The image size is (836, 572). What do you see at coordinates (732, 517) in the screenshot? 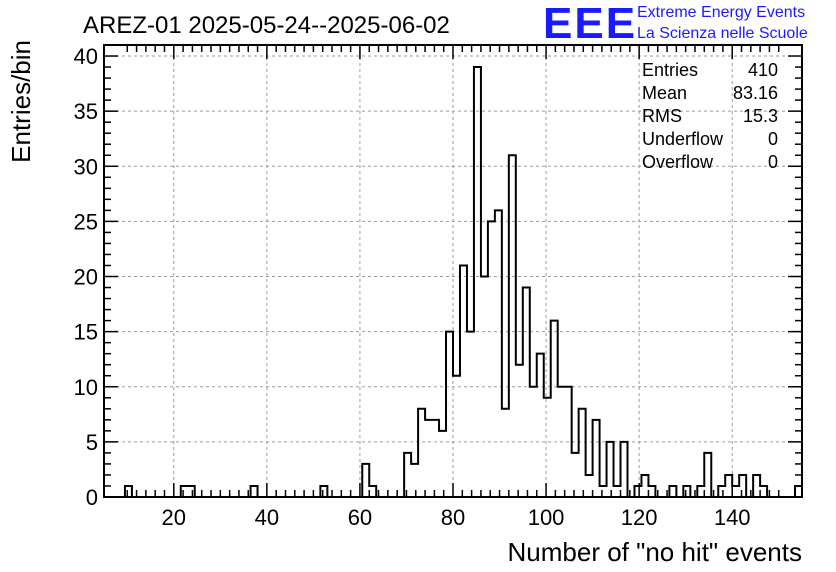
I see `x-tick-label: 140` at bounding box center [732, 517].